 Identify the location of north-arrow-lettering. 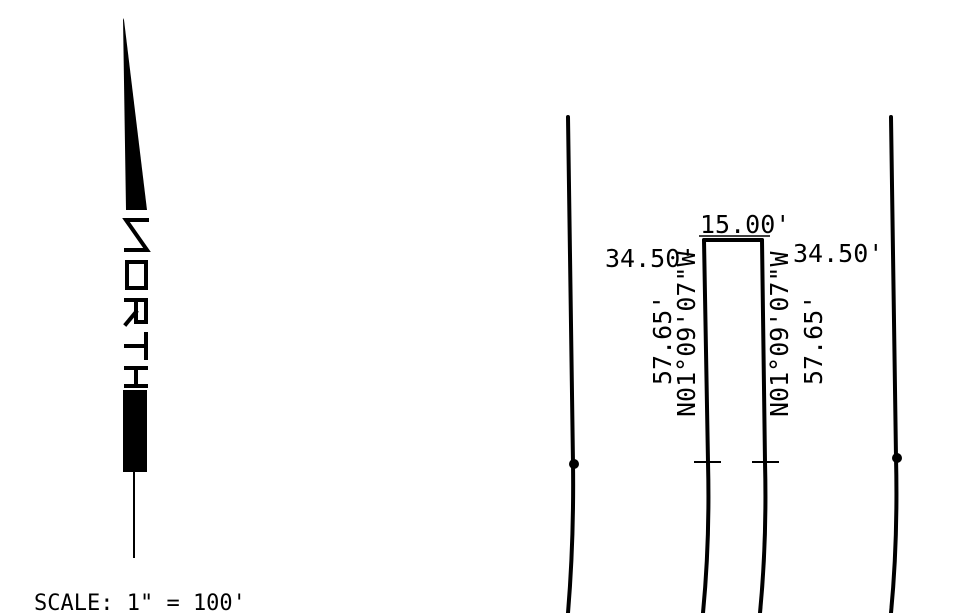
(136, 303).